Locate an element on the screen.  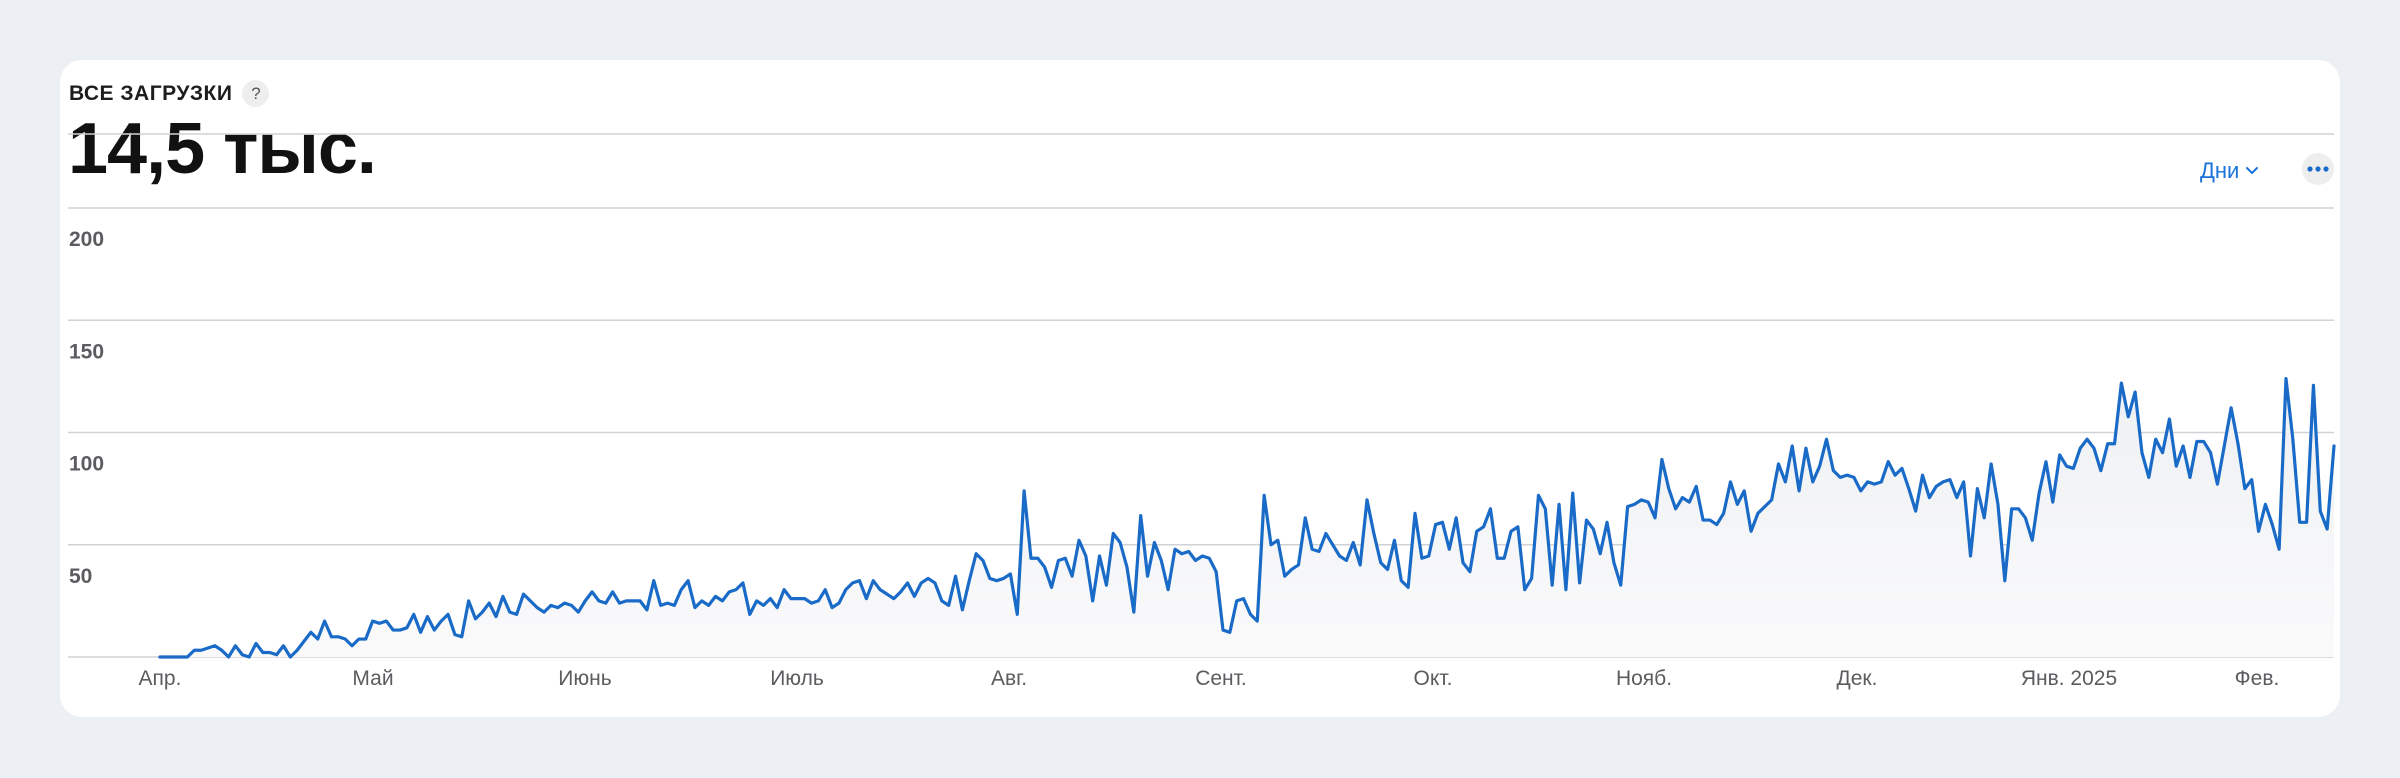
y-tick-label: 50 is located at coordinates (80, 576).